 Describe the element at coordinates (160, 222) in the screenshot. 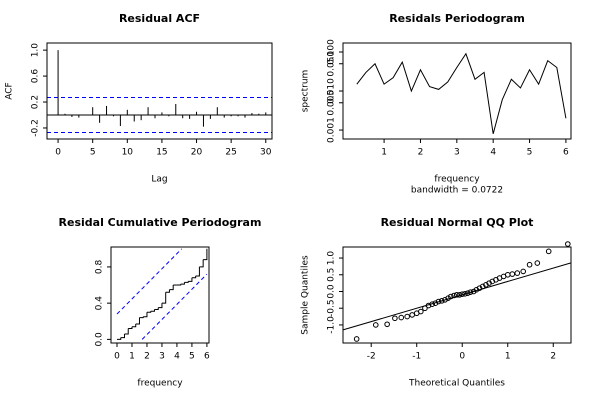

I see `panel-title: Residal Cumulative Periodogram` at that location.